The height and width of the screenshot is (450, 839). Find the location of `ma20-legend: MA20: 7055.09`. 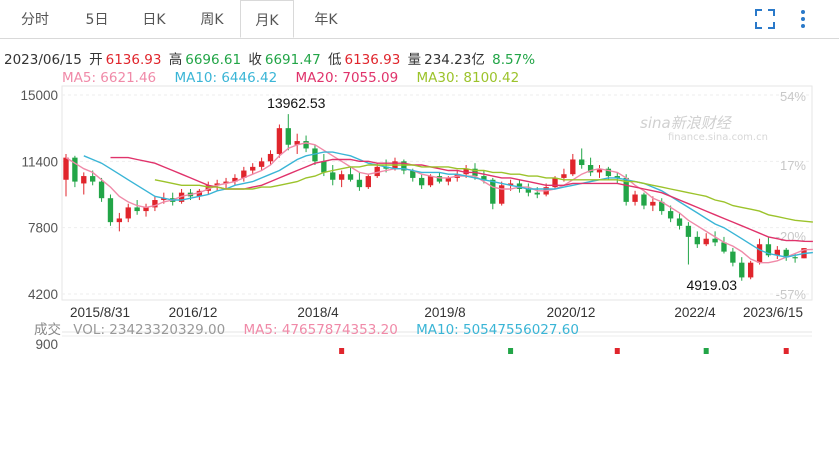

ma20-legend: MA20: 7055.09 is located at coordinates (347, 78).